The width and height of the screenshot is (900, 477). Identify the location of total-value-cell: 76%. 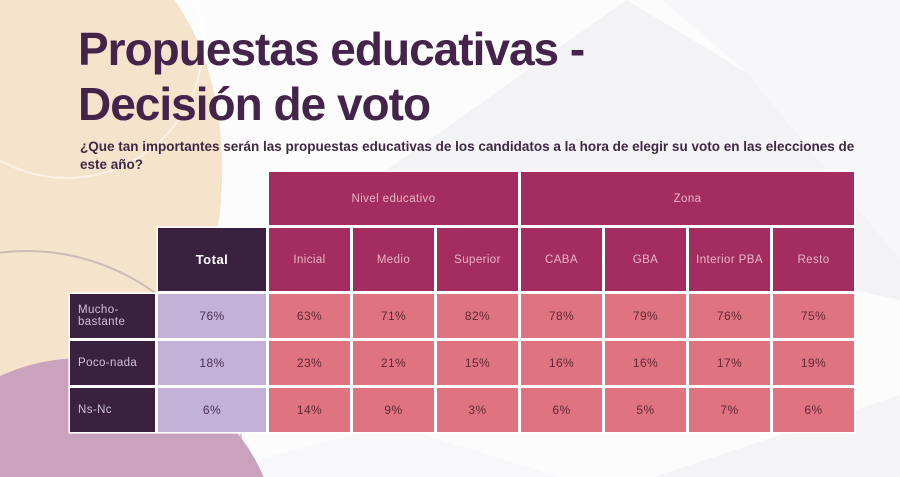
(212, 316).